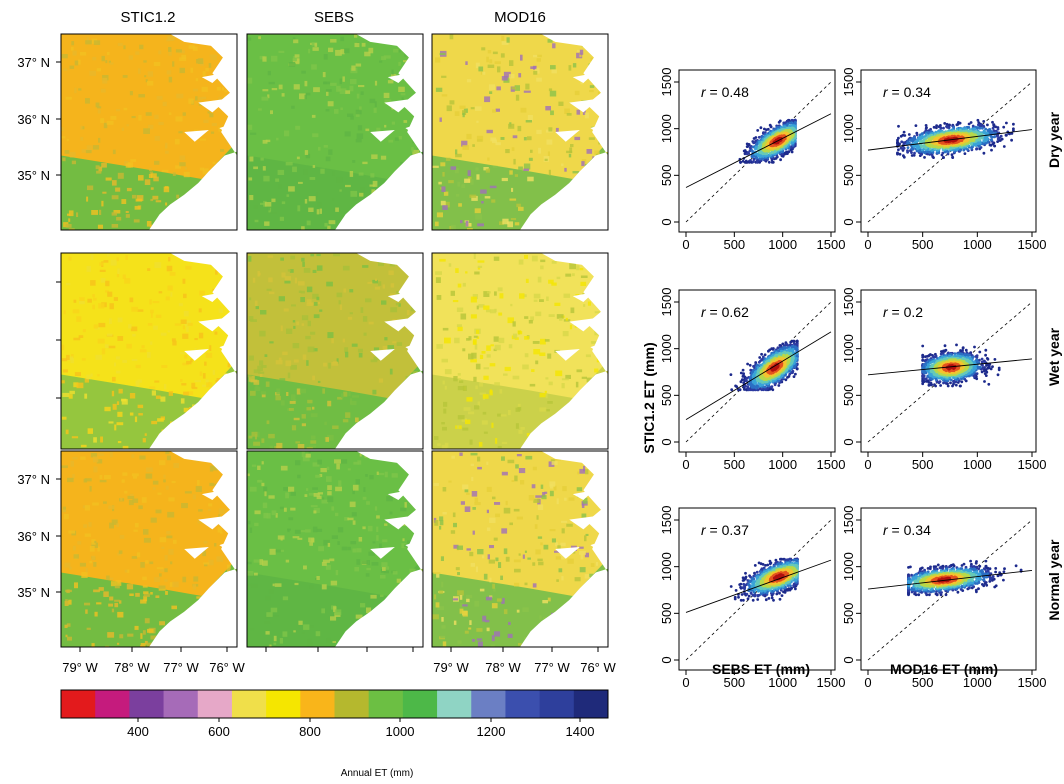  I want to click on colorbar-tick-1400: 1400, so click(580, 731).